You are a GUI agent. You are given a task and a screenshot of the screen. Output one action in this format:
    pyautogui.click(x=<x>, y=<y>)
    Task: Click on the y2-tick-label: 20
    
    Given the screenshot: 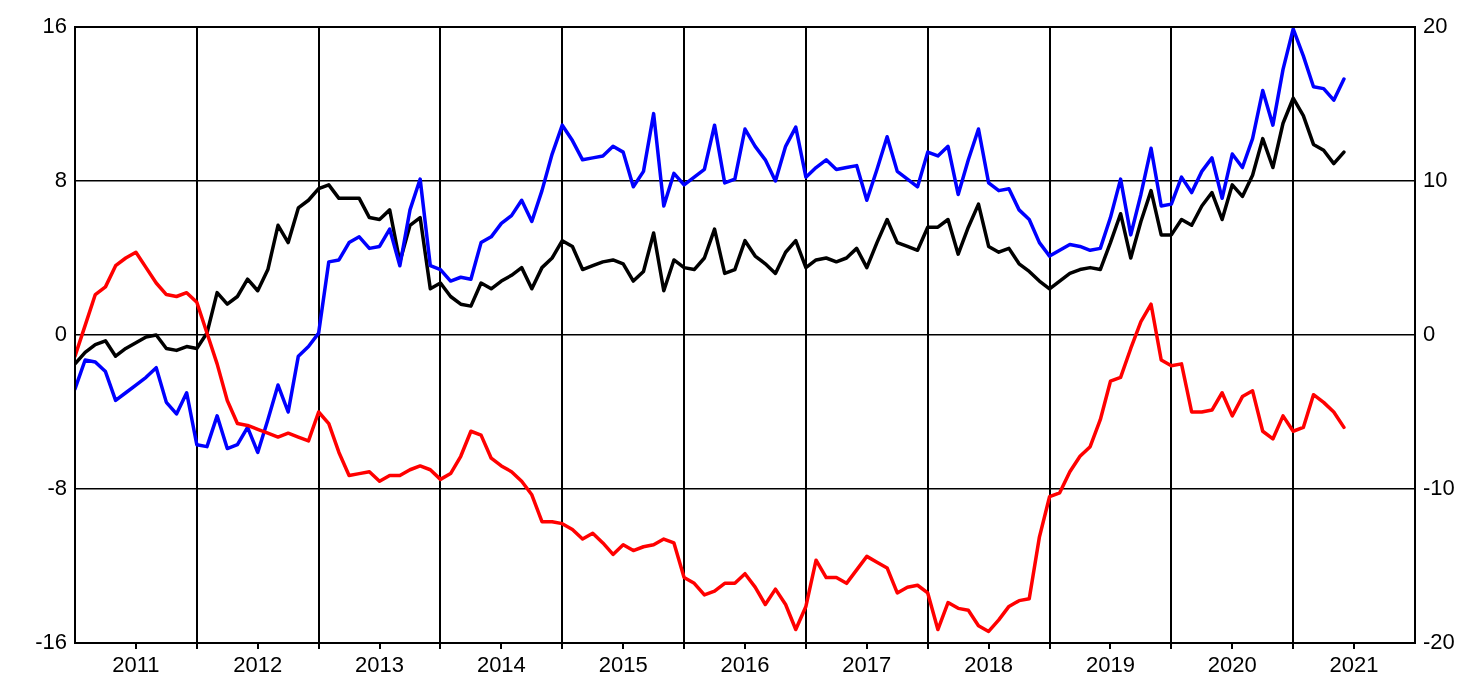 What is the action you would take?
    pyautogui.click(x=1435, y=26)
    